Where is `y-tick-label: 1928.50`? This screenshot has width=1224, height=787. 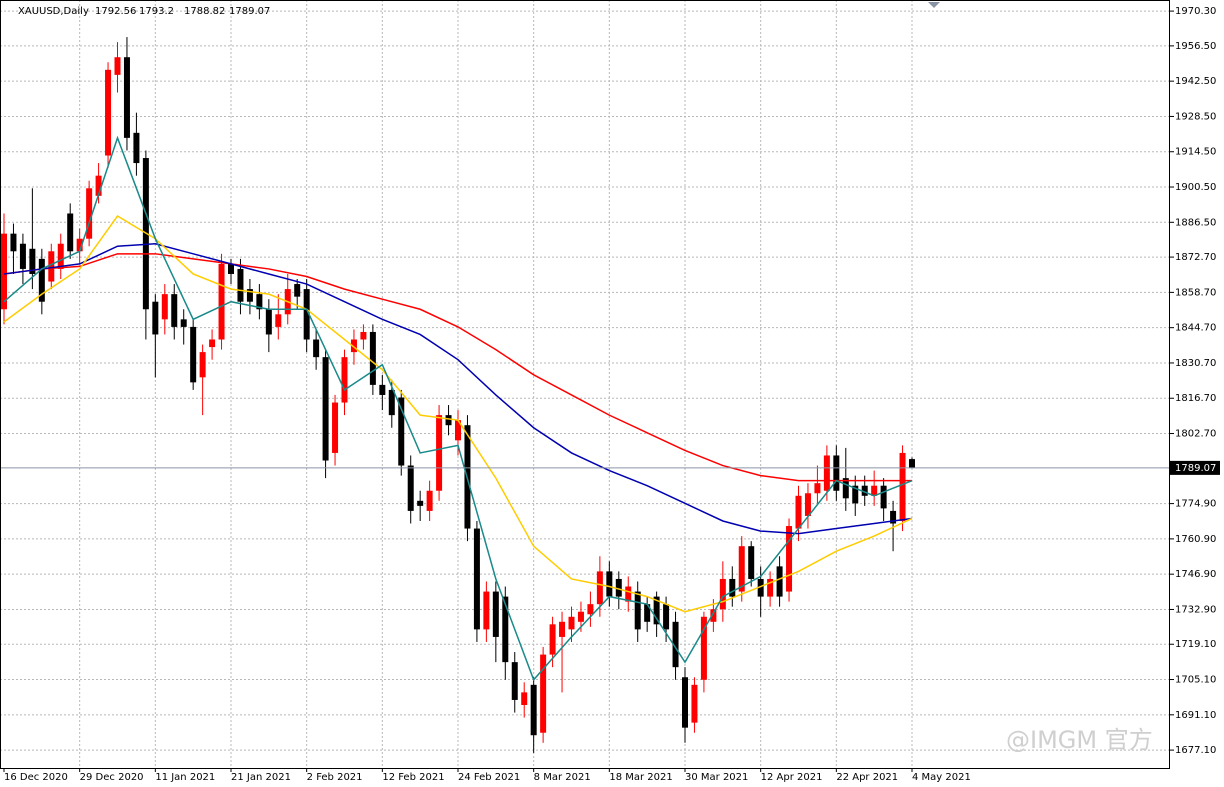 y-tick-label: 1928.50 is located at coordinates (1195, 116).